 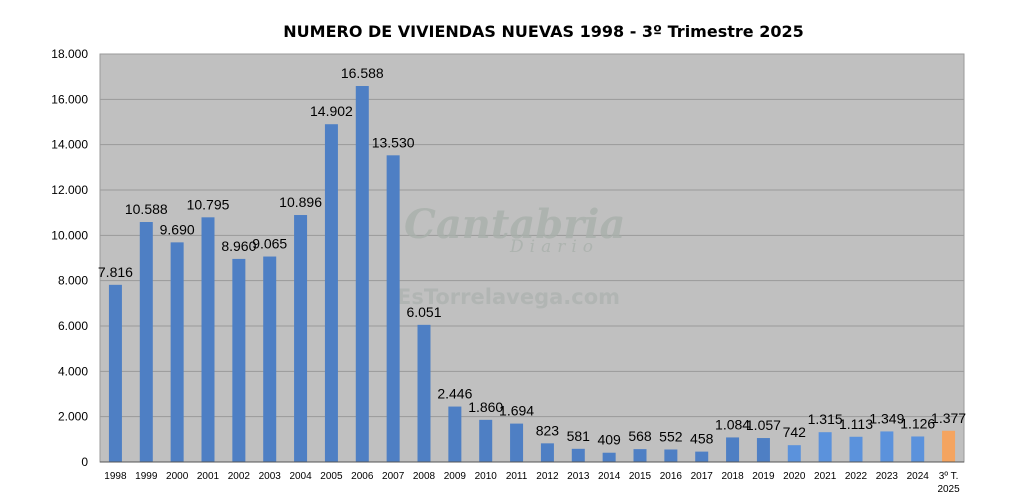 I want to click on watermark-brand: Cantabria, so click(x=514, y=224).